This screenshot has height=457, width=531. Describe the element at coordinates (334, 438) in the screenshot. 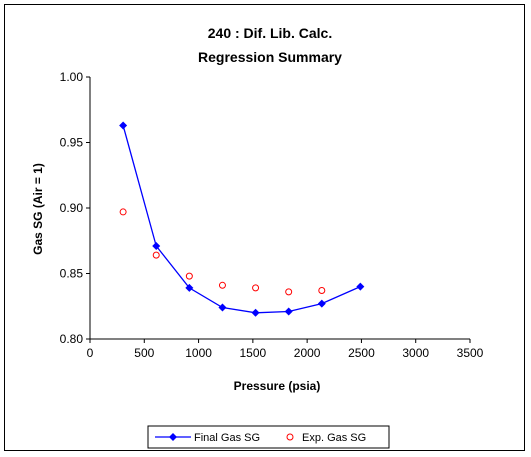

I see `legend-exp-label: Exp. Gas SG` at that location.